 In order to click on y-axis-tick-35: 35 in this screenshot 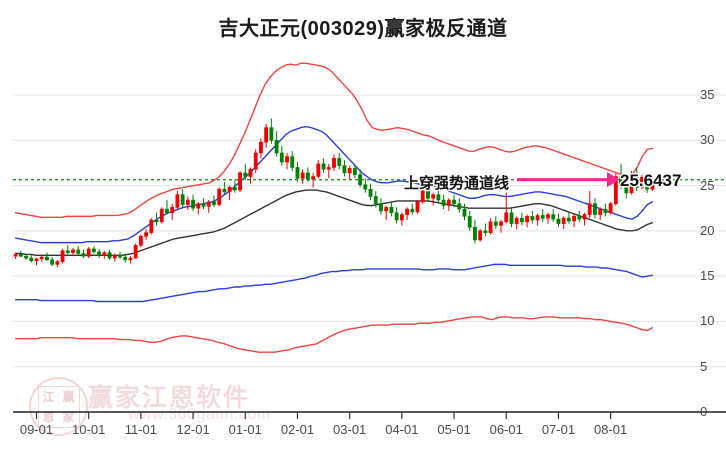, I will do `click(707, 94)`.